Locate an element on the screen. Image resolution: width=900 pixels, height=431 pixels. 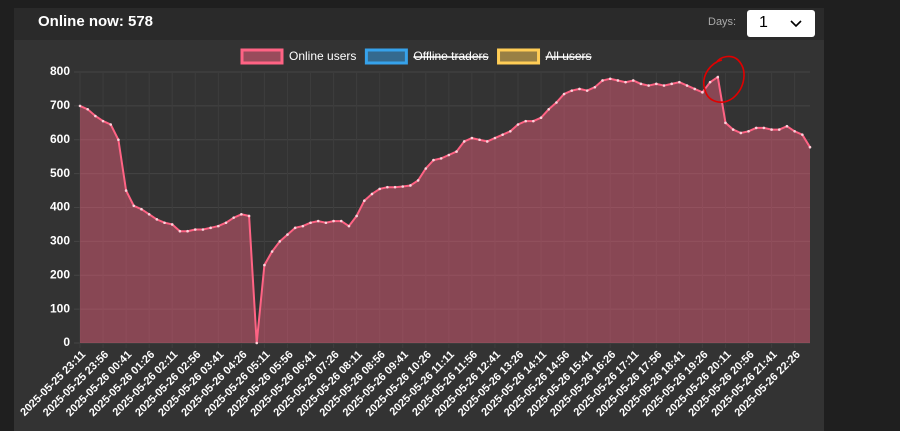
y-tick-label: 100 is located at coordinates (60, 308).